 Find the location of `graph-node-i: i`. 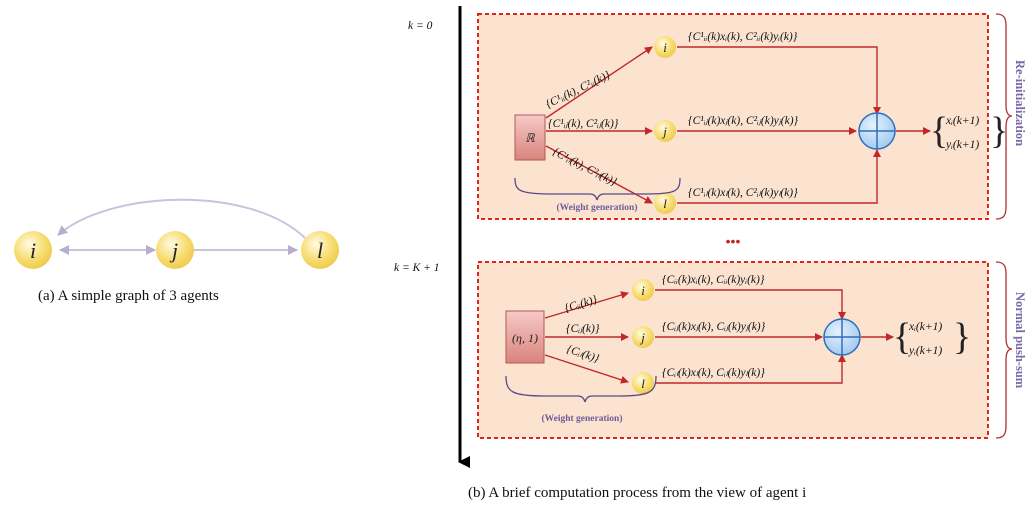

graph-node-i: i is located at coordinates (33, 250).